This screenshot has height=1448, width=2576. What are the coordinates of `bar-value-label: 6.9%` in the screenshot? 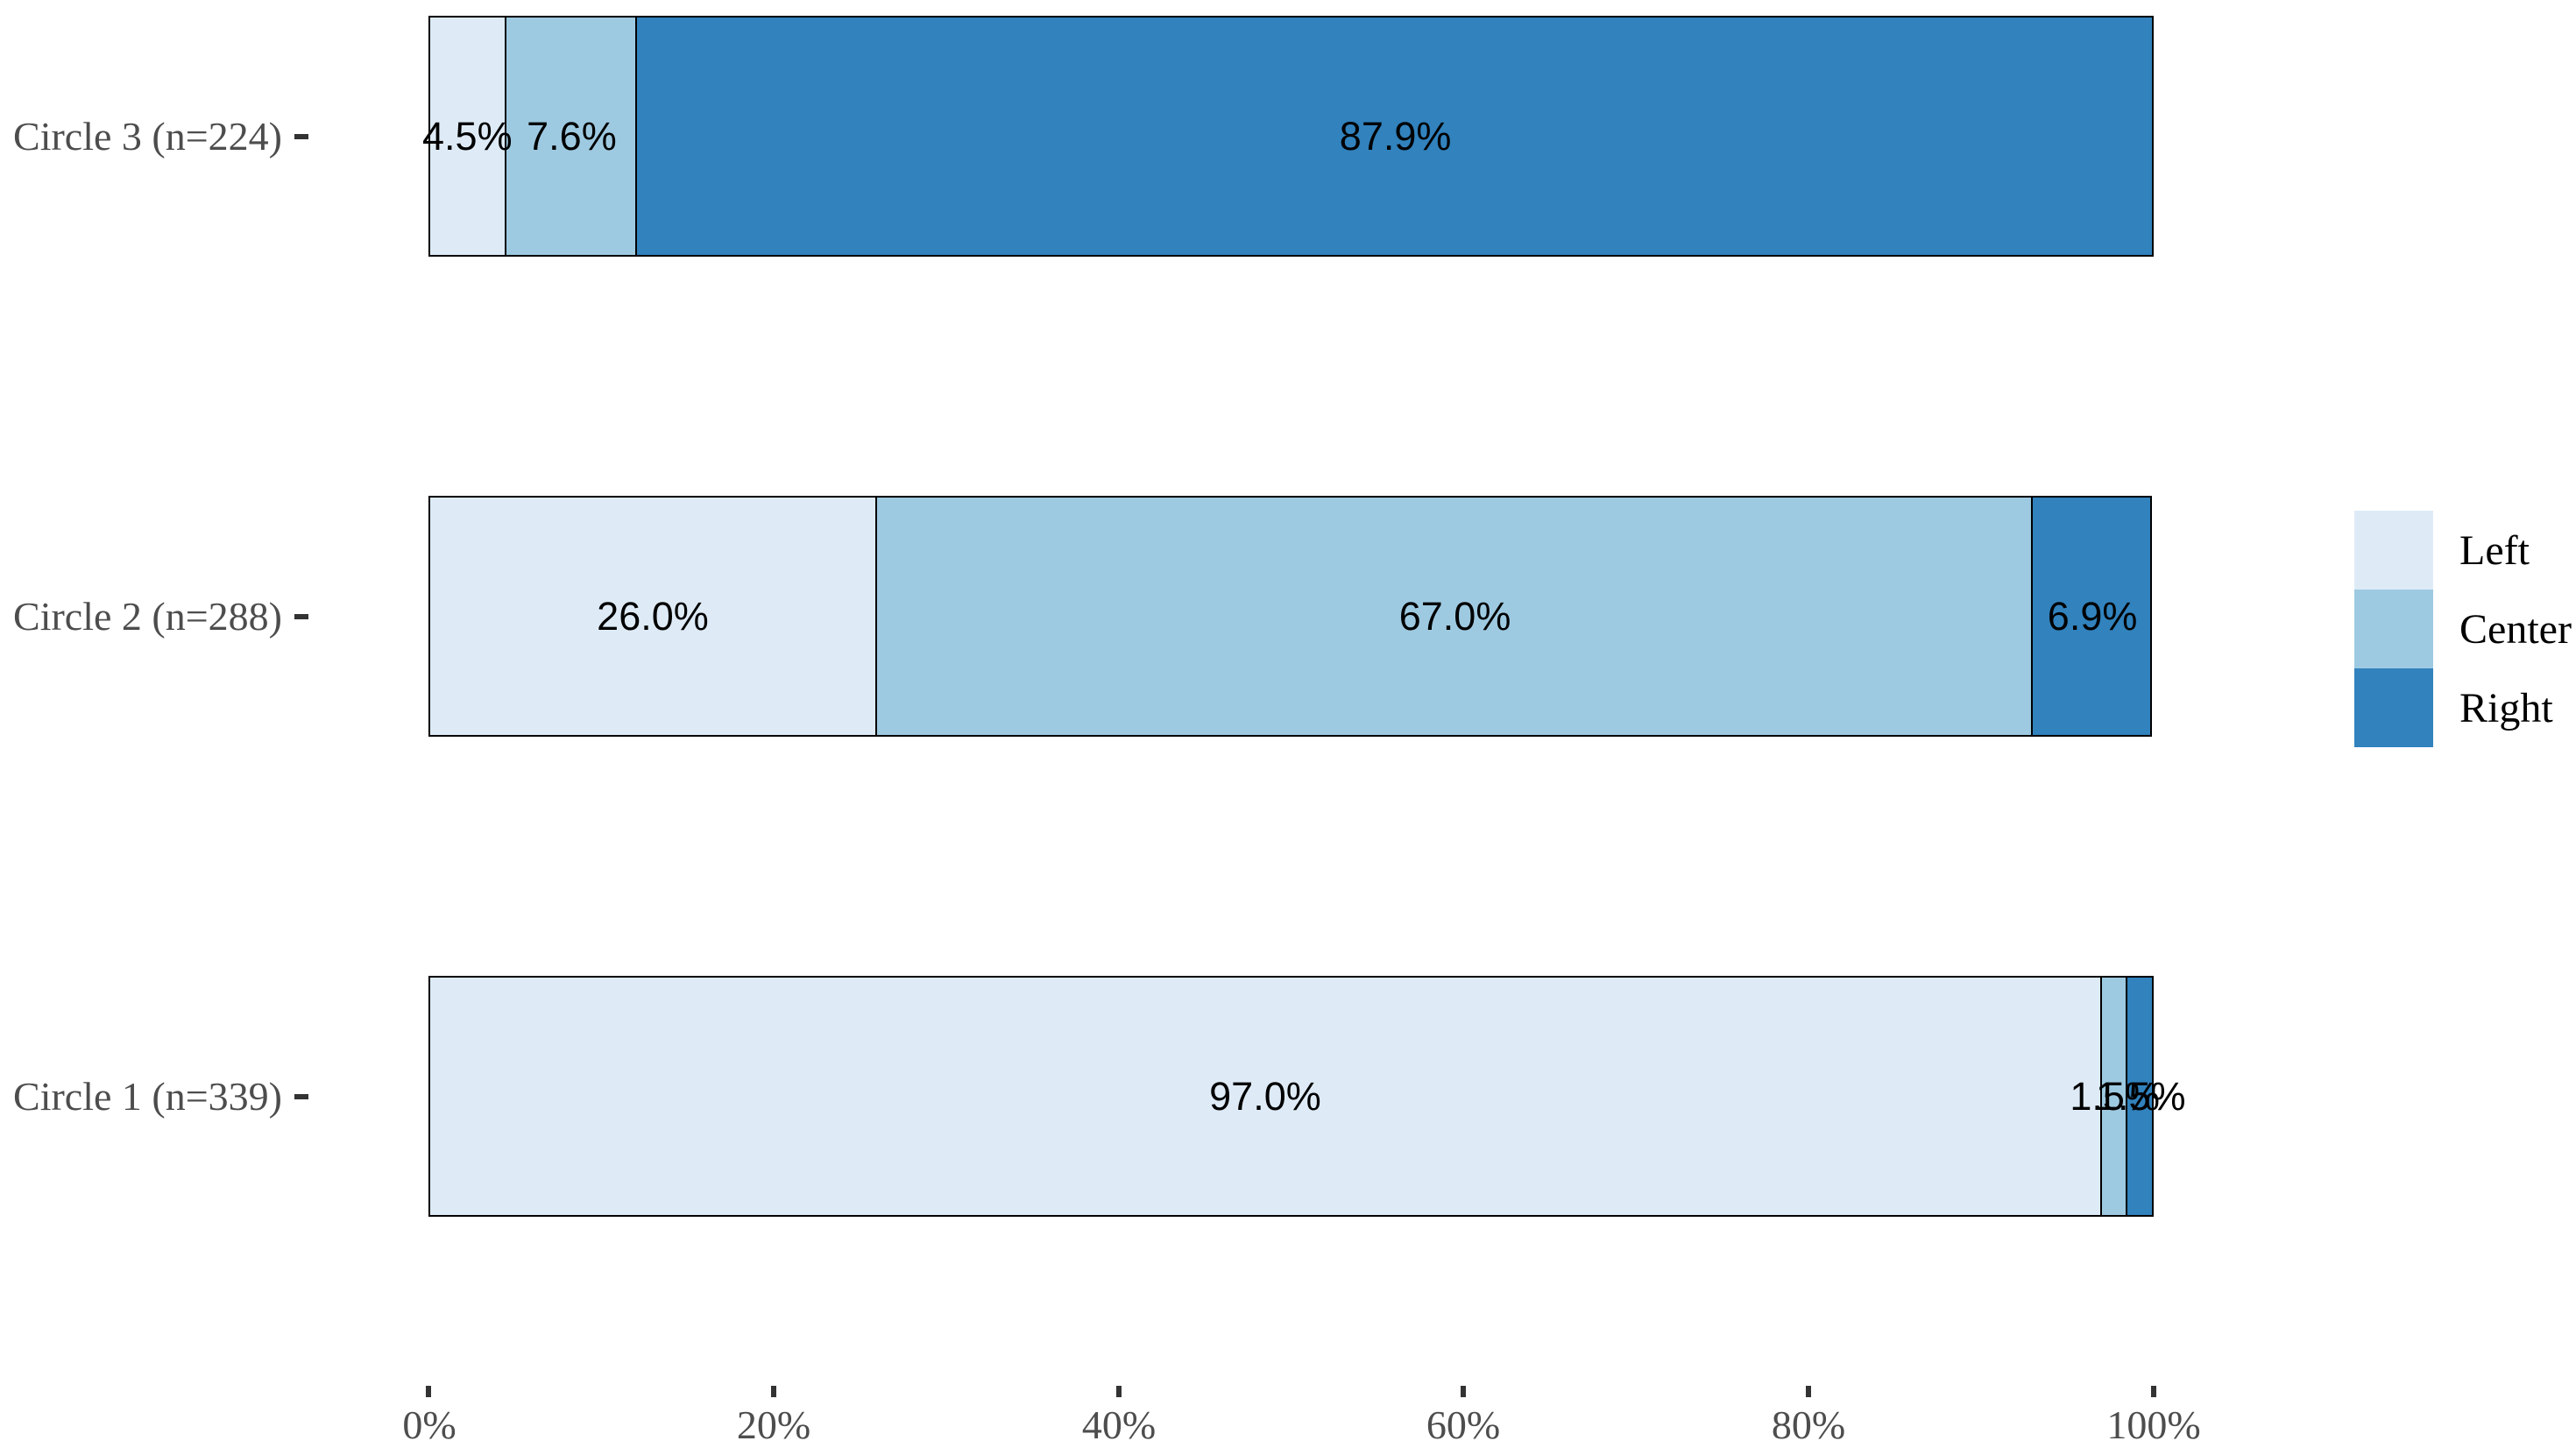 It's located at (2092, 616).